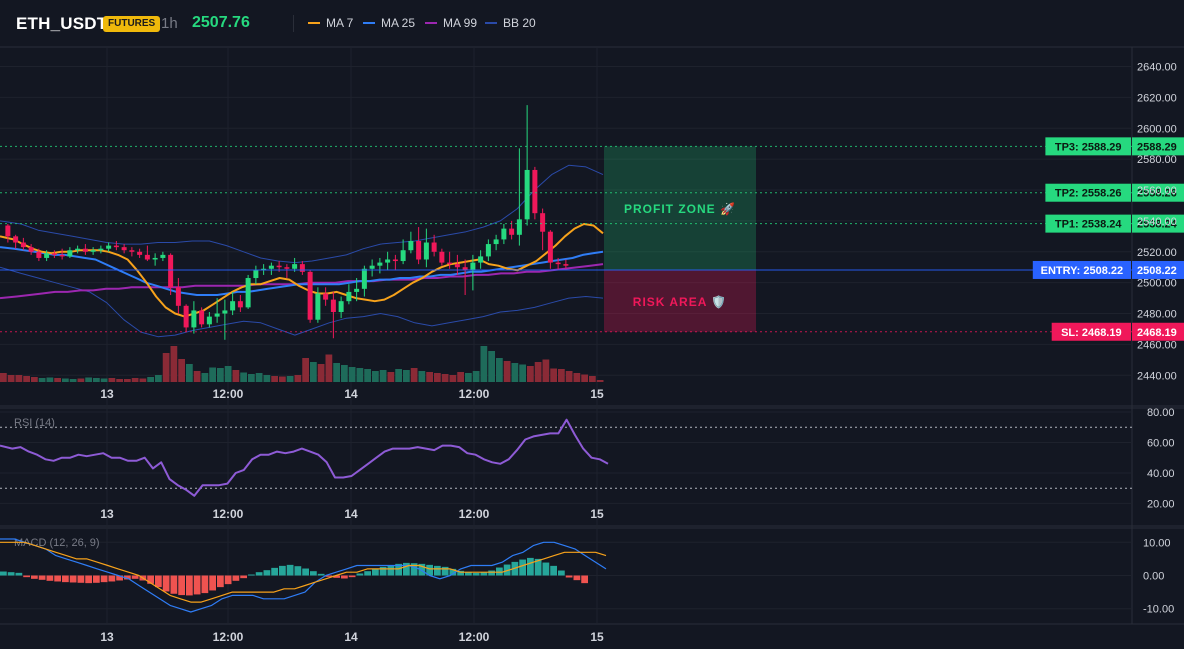  Describe the element at coordinates (1157, 543) in the screenshot. I see `macd-tick-label: 10.00` at that location.